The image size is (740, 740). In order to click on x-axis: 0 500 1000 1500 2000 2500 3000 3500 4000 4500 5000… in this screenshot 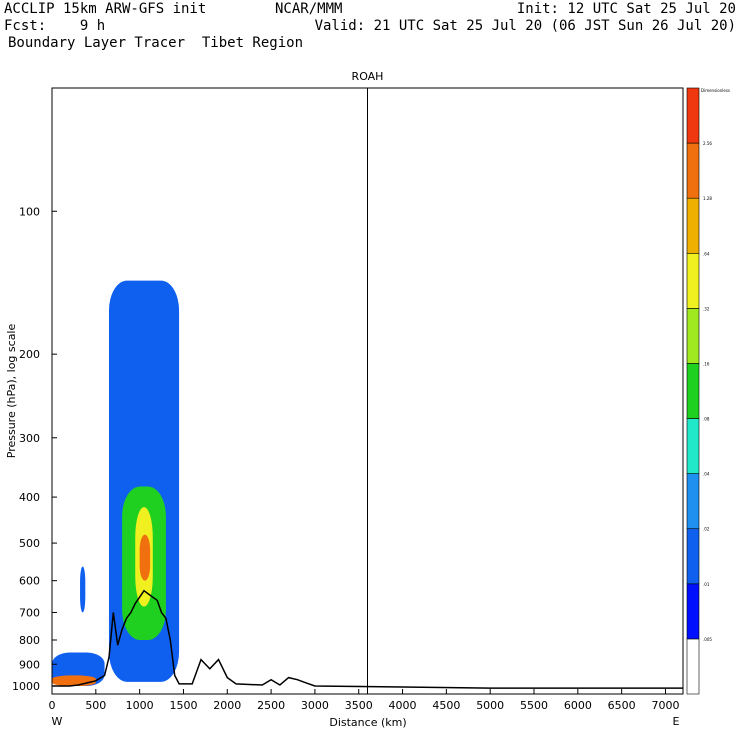, I will do `click(364, 700)`.